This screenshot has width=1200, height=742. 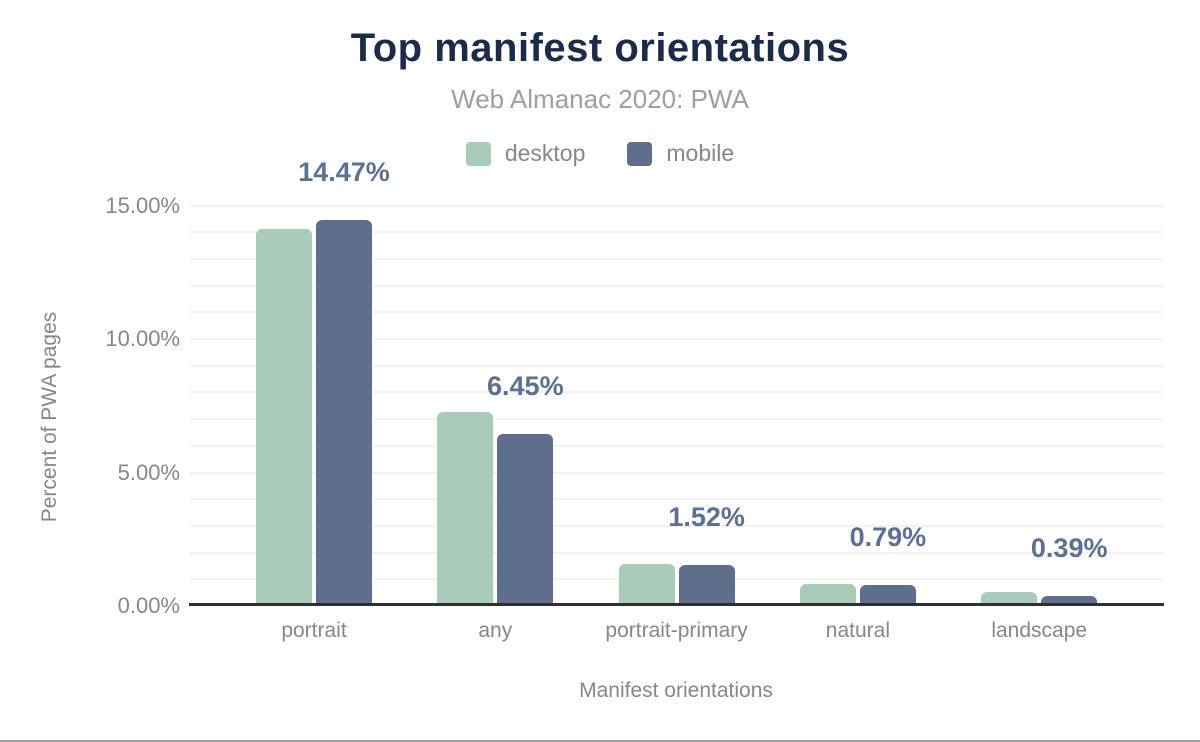 What do you see at coordinates (887, 595) in the screenshot?
I see `bar-mobile-natural` at bounding box center [887, 595].